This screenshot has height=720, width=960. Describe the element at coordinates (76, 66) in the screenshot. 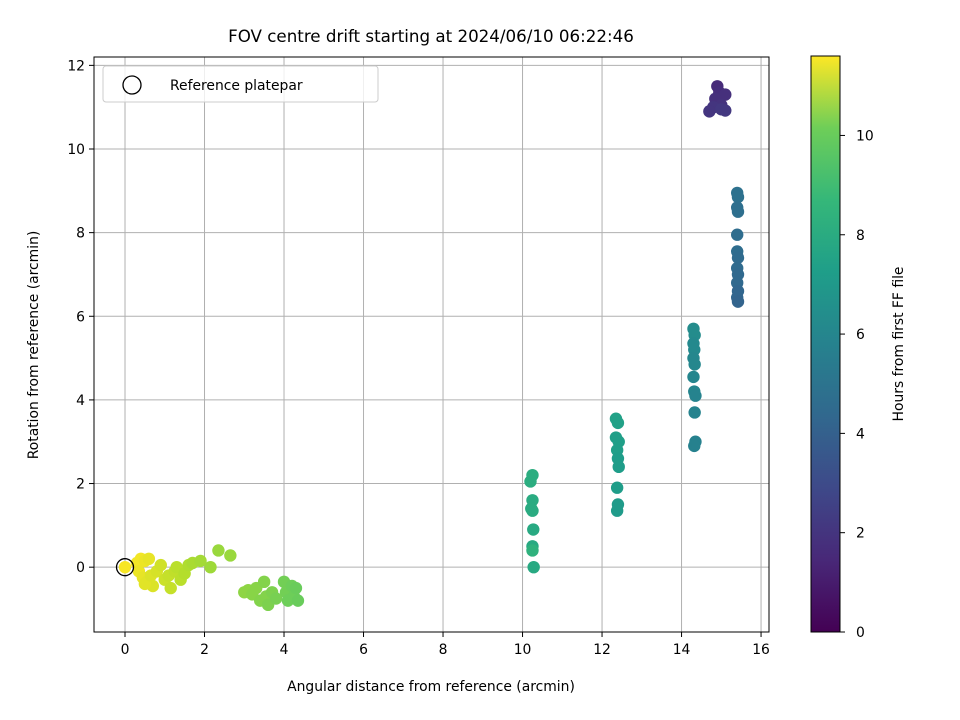

I see `y-tick-label: 12` at that location.